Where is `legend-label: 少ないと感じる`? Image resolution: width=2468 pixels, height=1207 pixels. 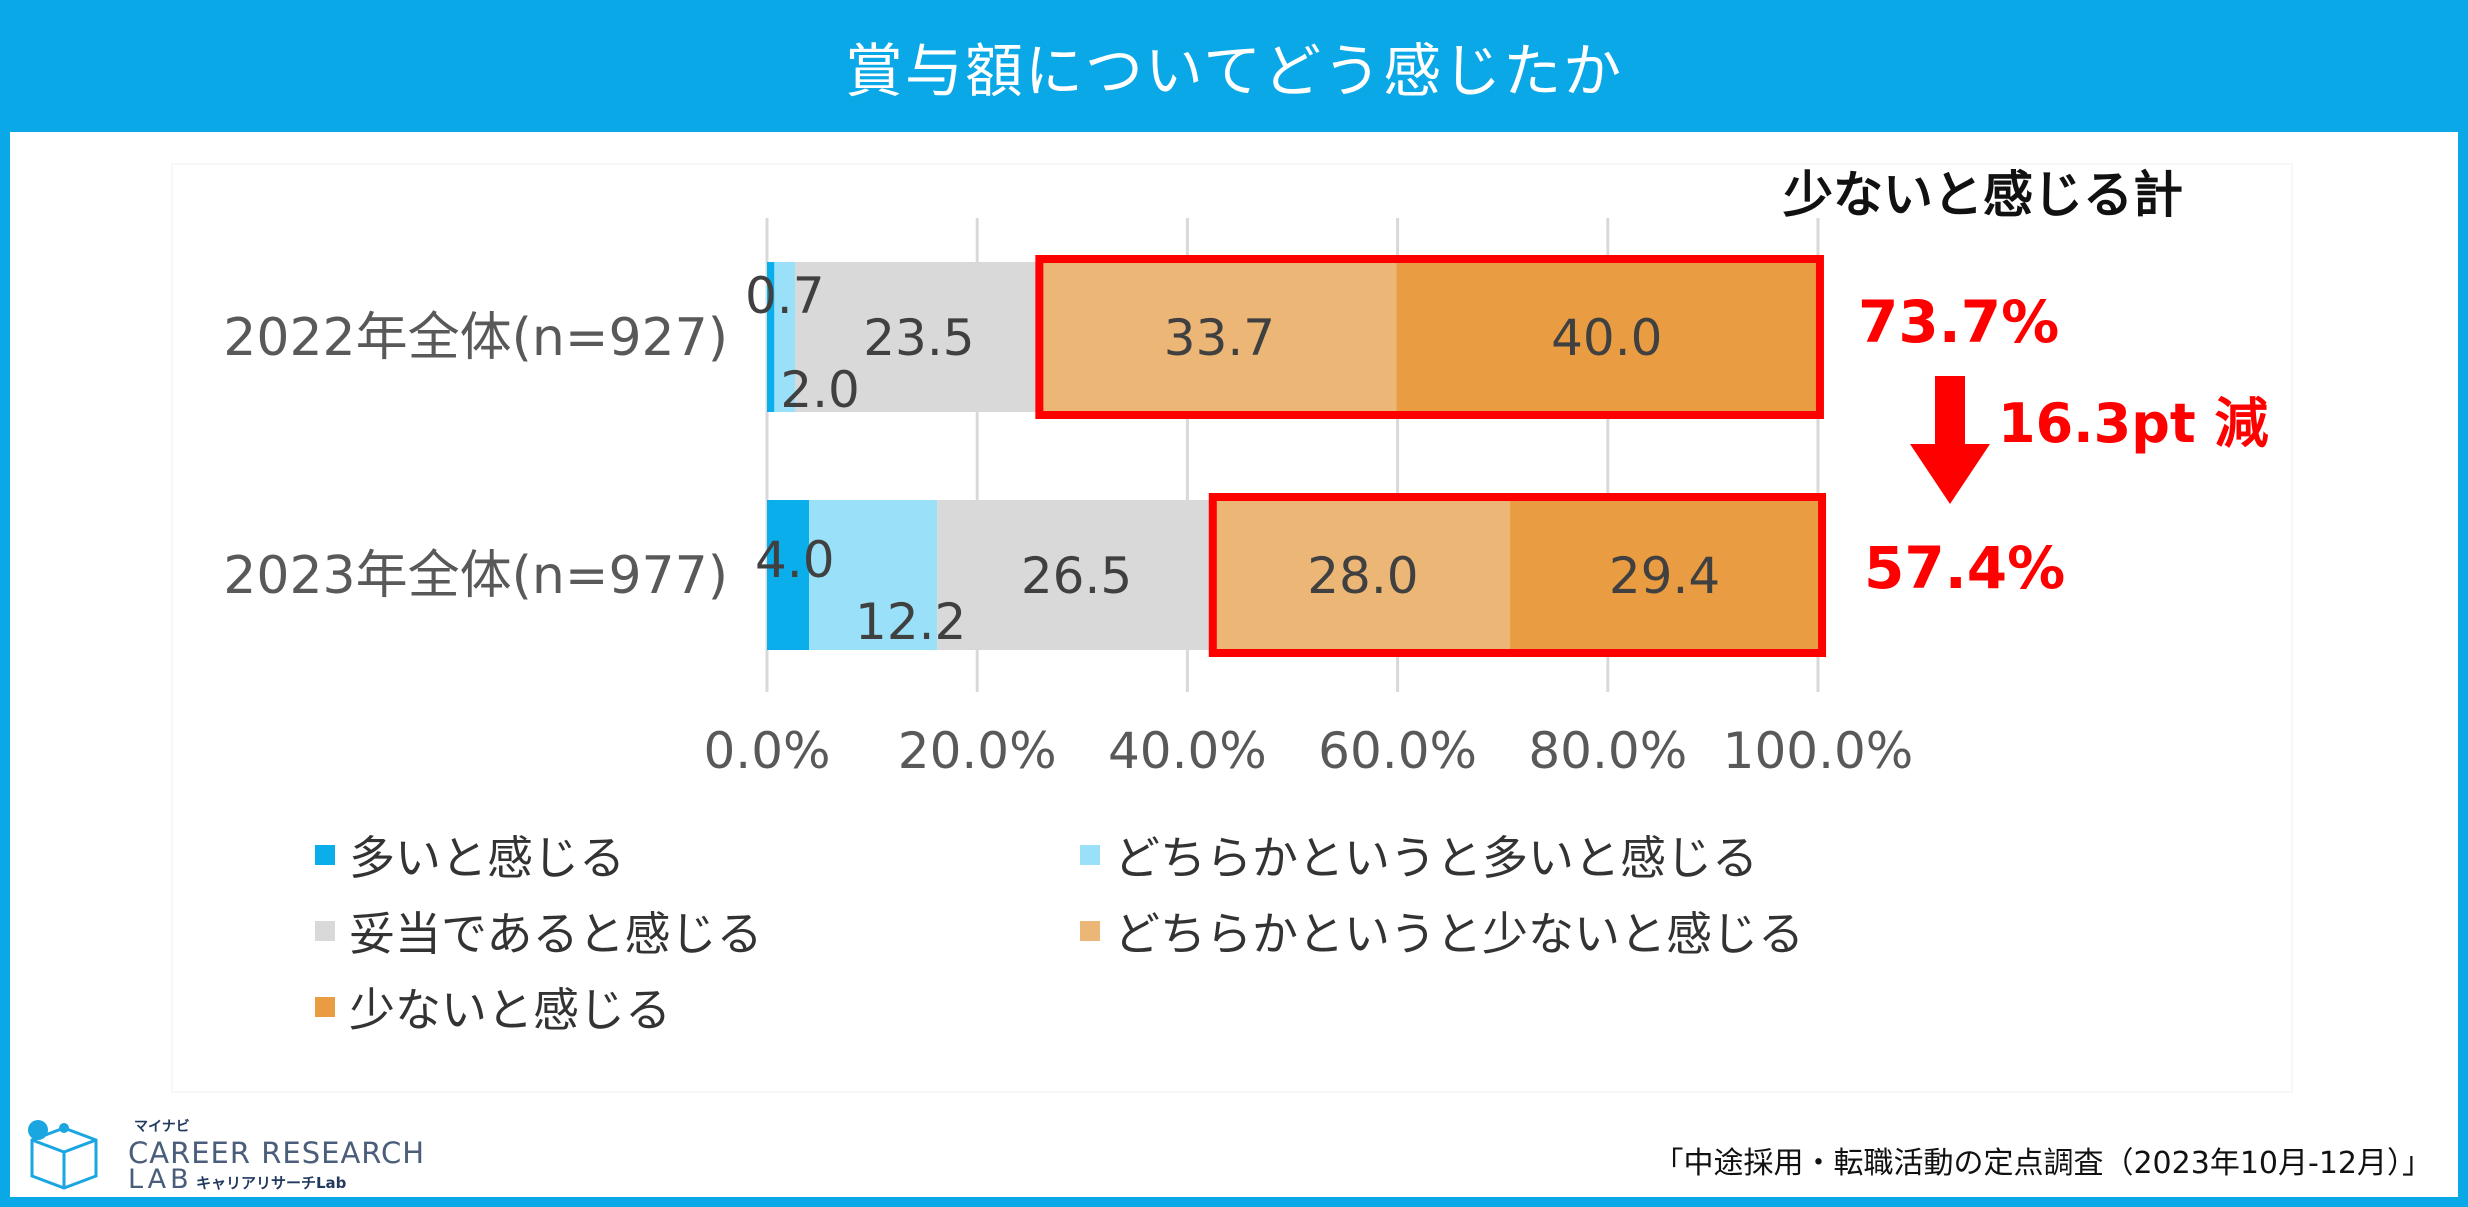 legend-label: 少ないと感じる is located at coordinates (510, 1010).